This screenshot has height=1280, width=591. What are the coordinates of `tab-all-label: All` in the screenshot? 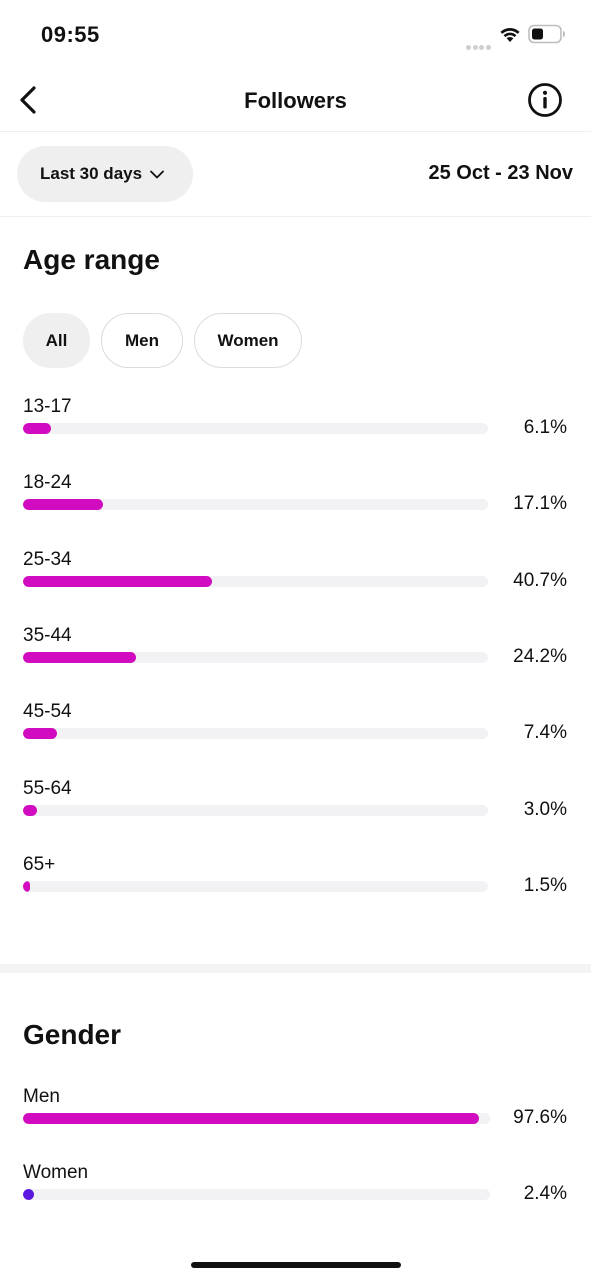 It's located at (56, 340).